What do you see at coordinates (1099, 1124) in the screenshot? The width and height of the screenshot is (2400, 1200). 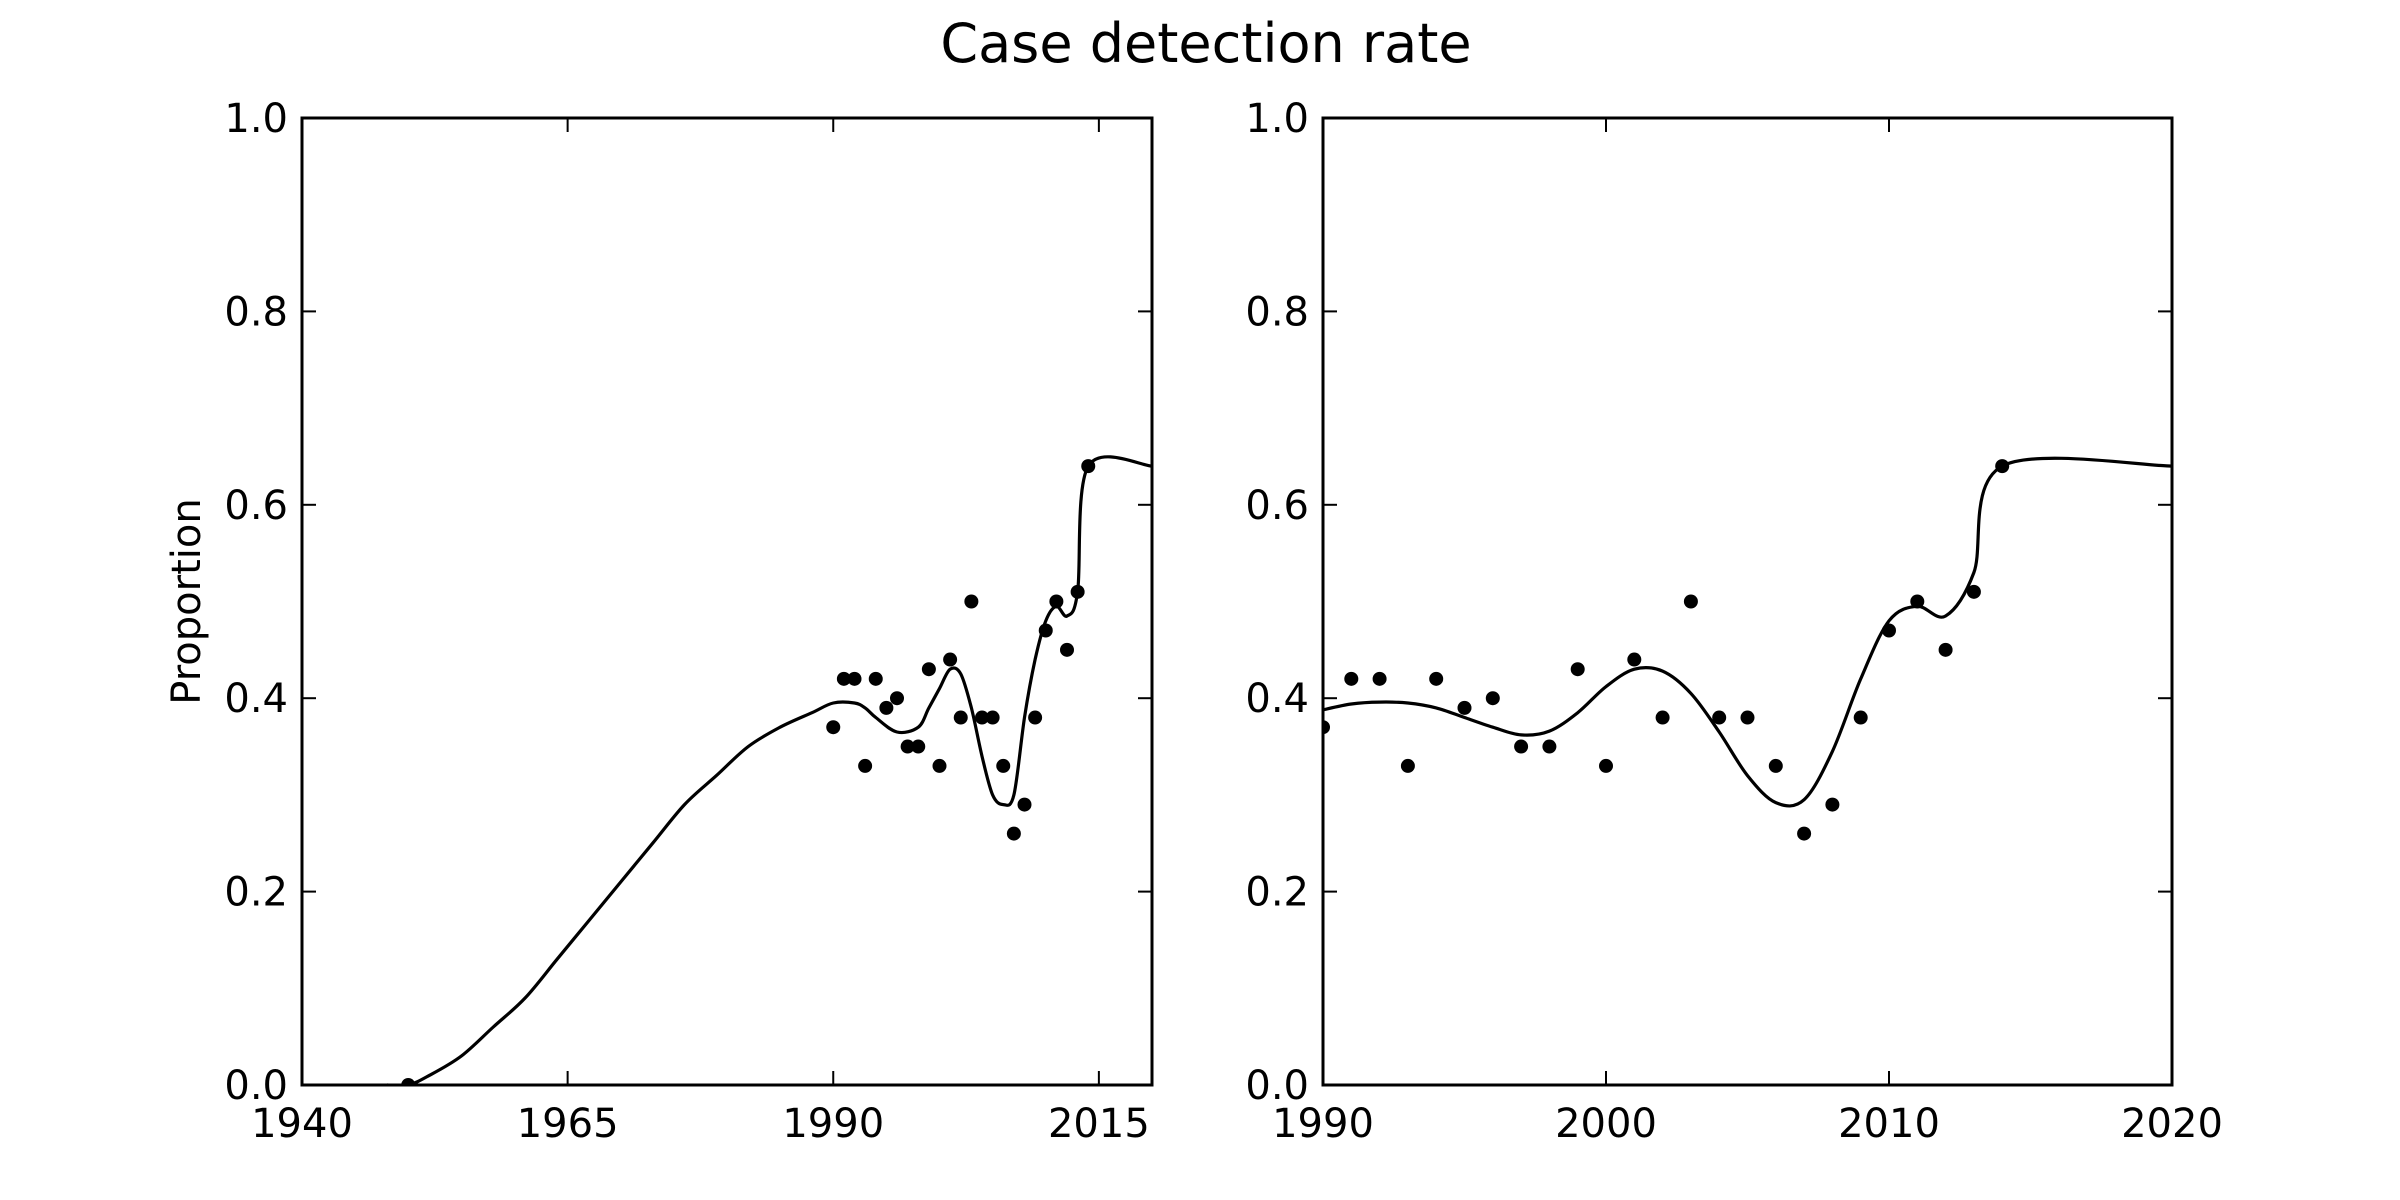 I see `x-tick-label: 2015` at bounding box center [1099, 1124].